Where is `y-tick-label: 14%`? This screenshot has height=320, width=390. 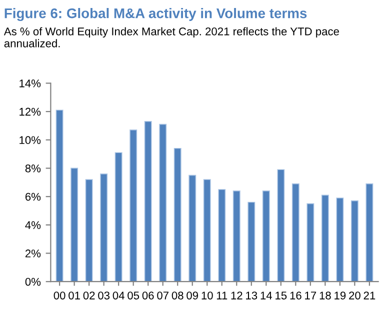 y-tick-label: 14% is located at coordinates (30, 84).